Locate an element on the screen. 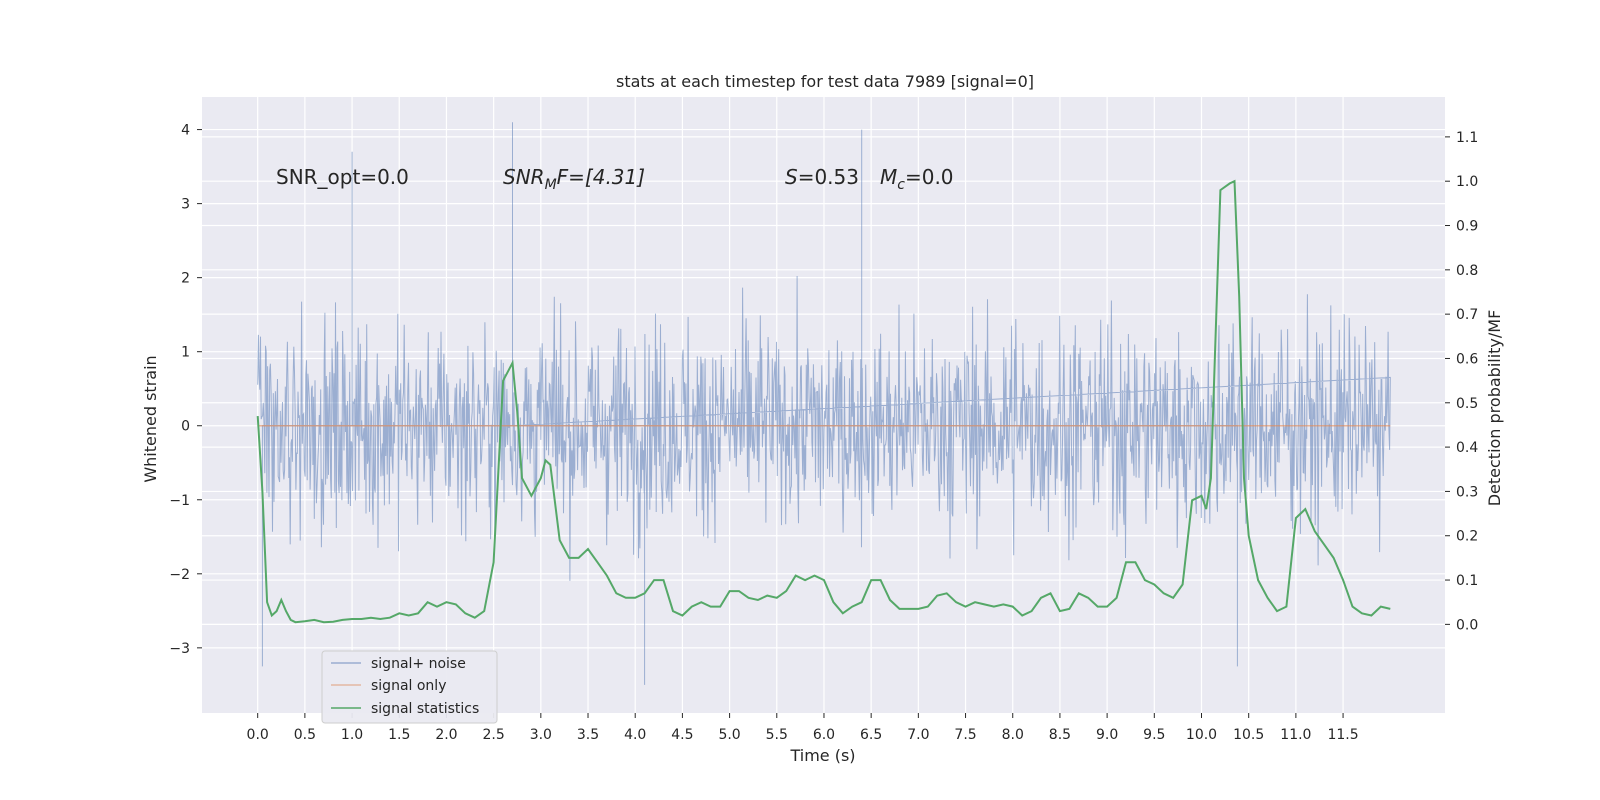  y-right-tick-label: 0.5 is located at coordinates (1467, 404).